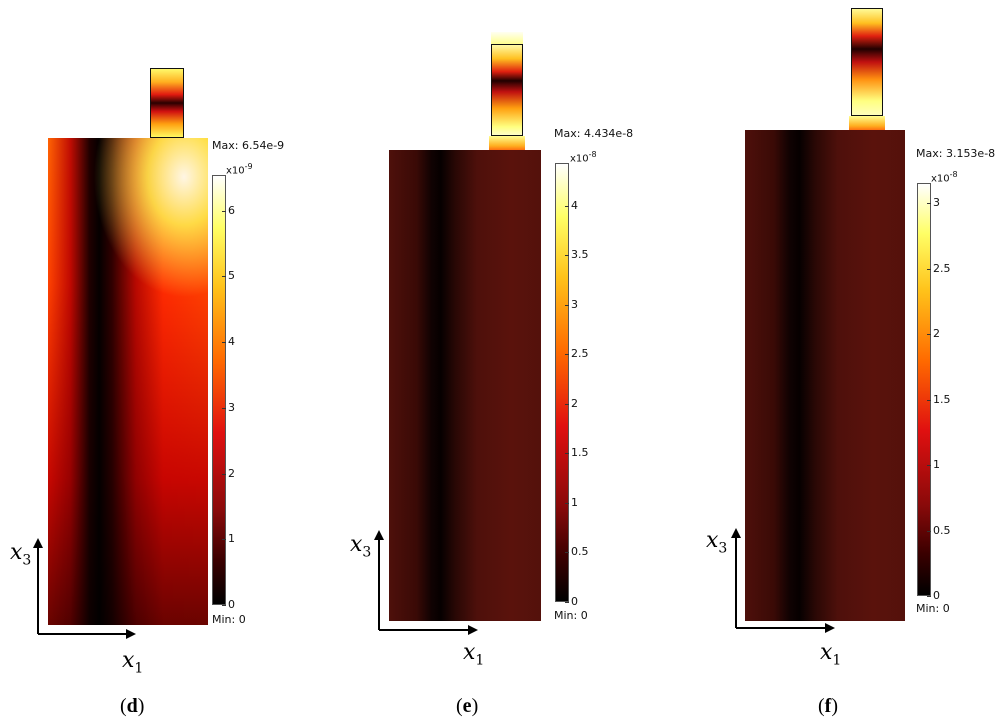  I want to click on colorbar-tick-label: 5, so click(231, 275).